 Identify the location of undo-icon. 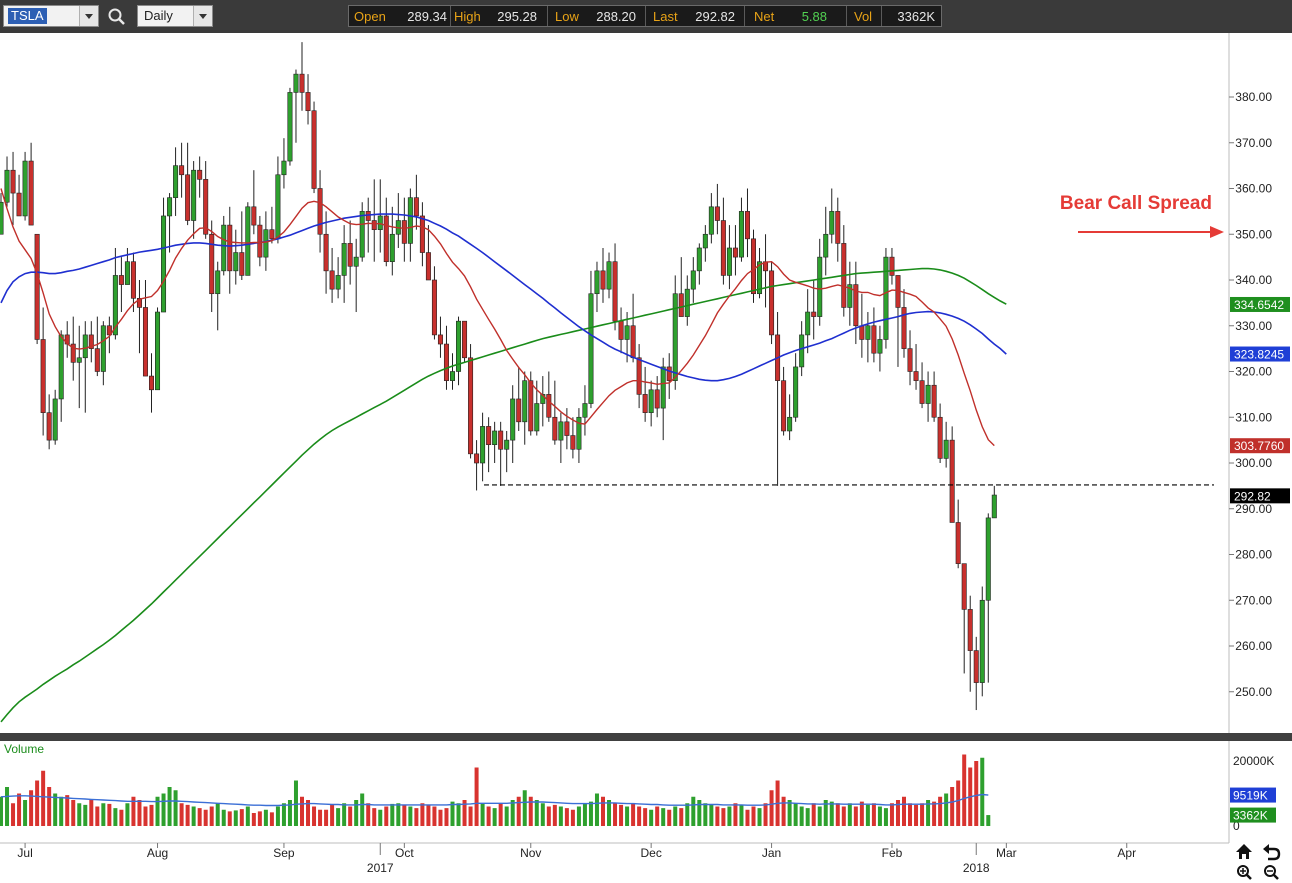
(1272, 852).